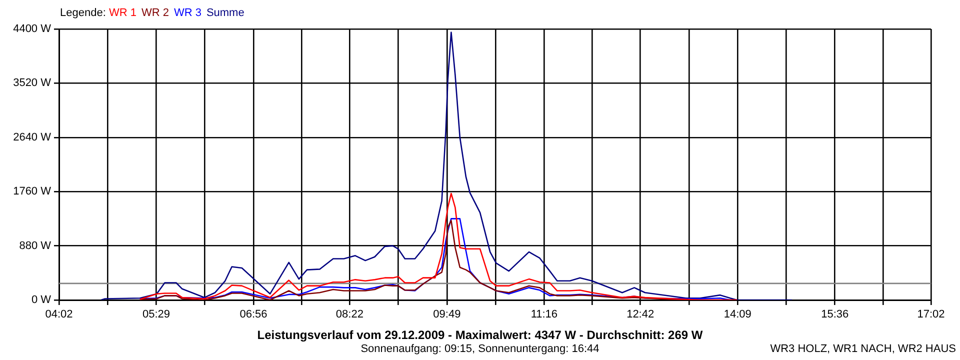  I want to click on y-tick-label: 0 W, so click(41, 300).